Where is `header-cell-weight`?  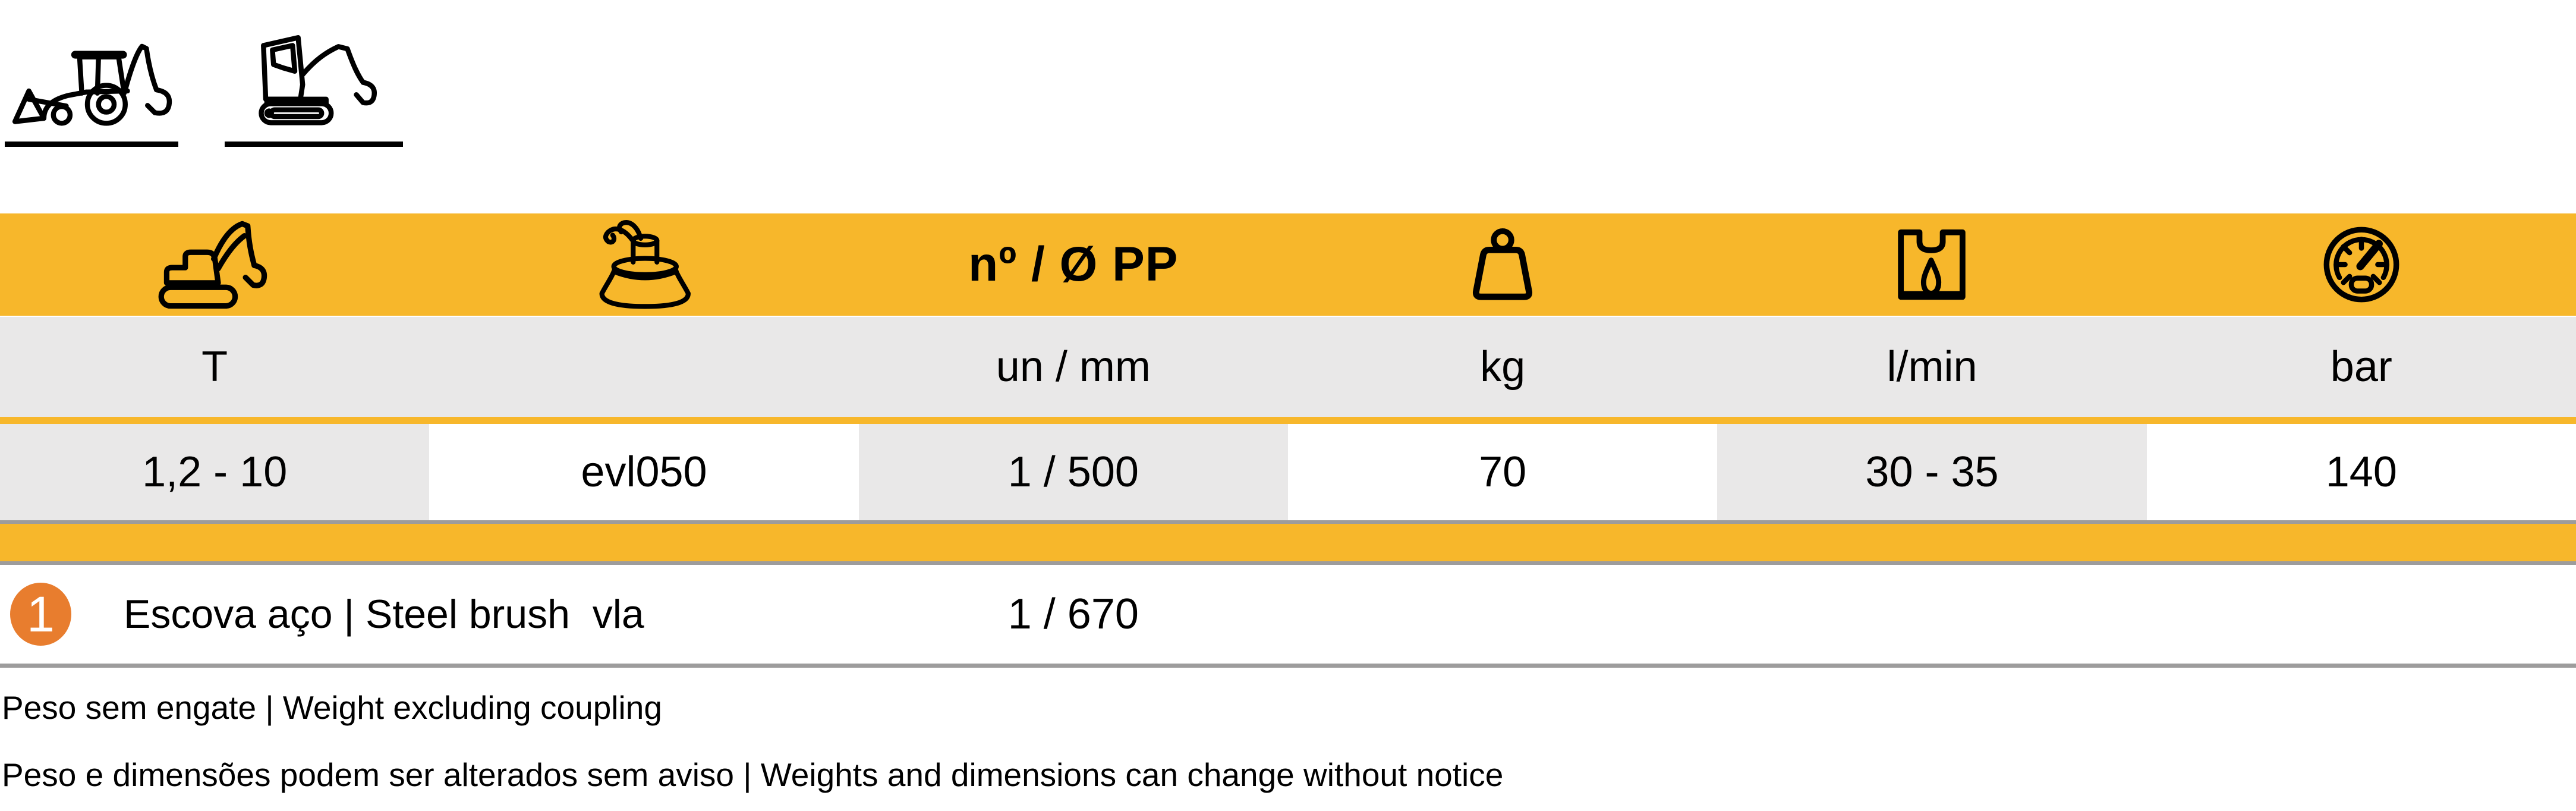
header-cell-weight is located at coordinates (1502, 264).